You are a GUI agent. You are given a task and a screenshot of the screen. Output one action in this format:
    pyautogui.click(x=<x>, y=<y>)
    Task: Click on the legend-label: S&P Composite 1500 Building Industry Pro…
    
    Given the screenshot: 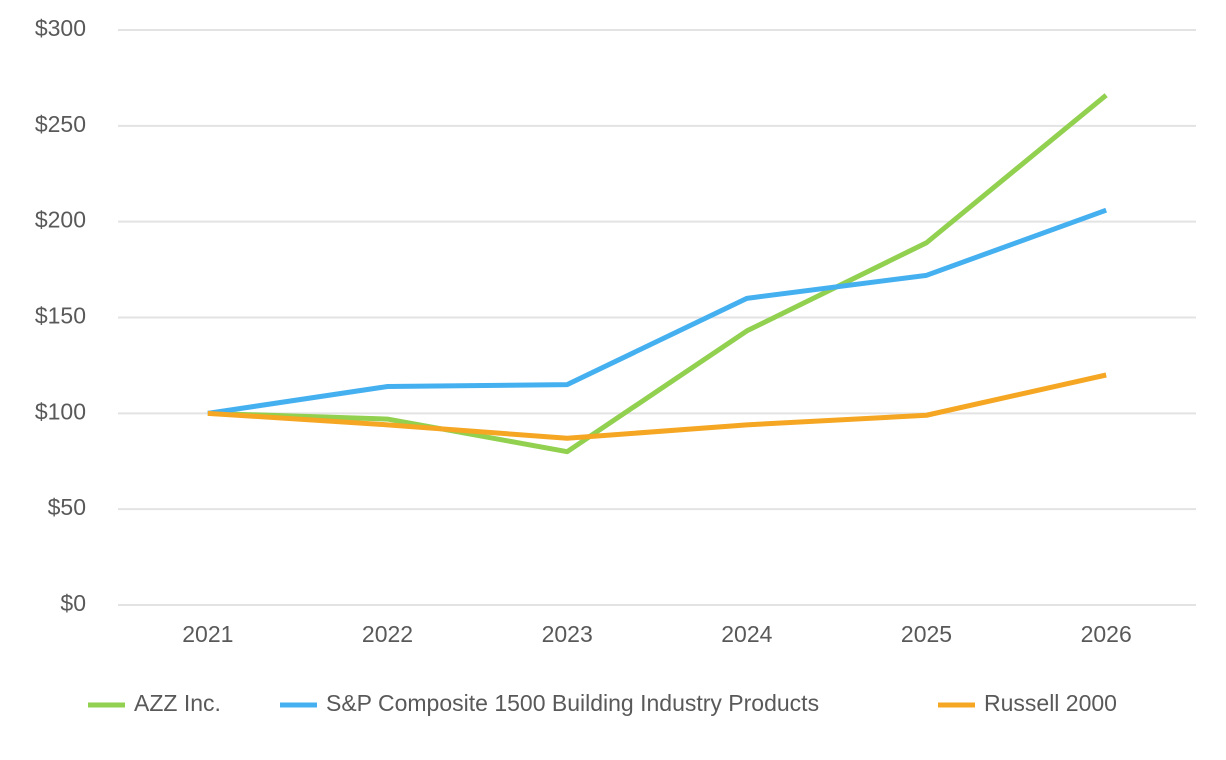 What is the action you would take?
    pyautogui.click(x=572, y=703)
    